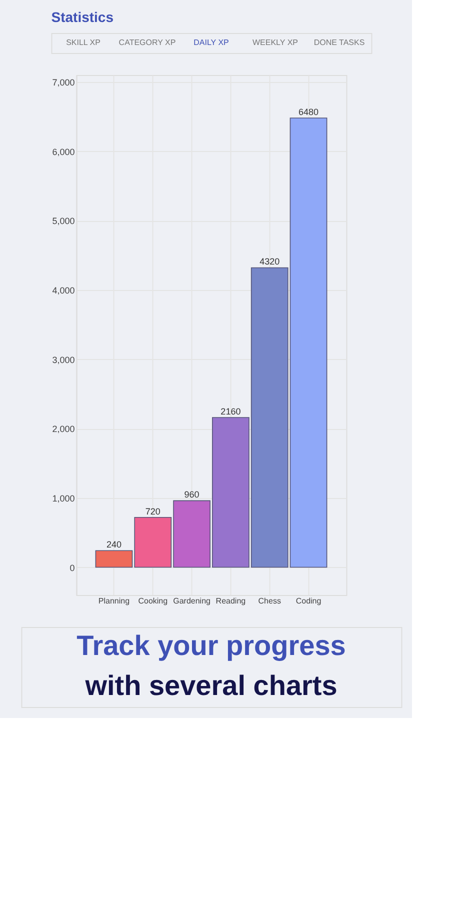  Describe the element at coordinates (72, 567) in the screenshot. I see `y-tick-label: 0` at that location.